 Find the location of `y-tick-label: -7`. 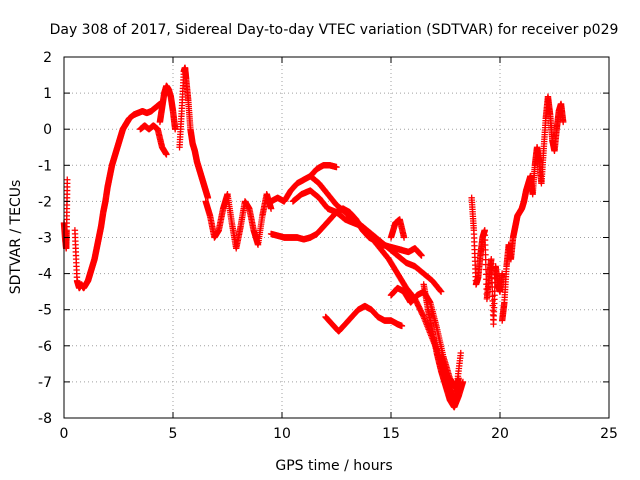

y-tick-label: -7 is located at coordinates (45, 383).